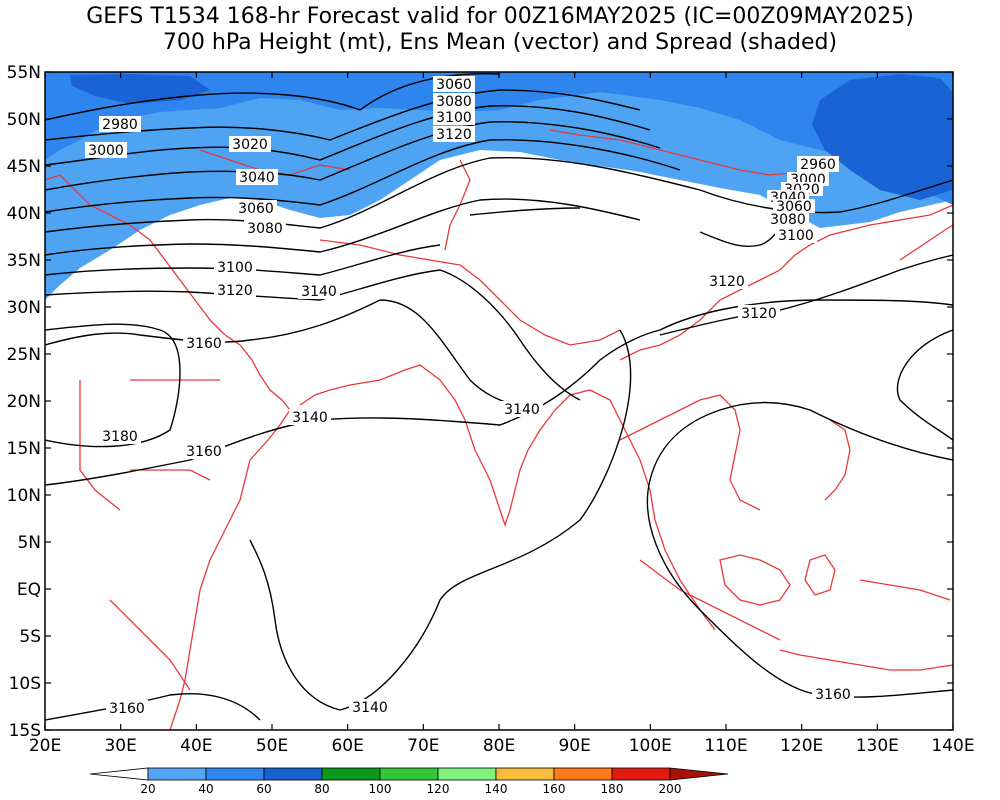  Describe the element at coordinates (45, 746) in the screenshot. I see `lon-tick-label: 20E` at that location.